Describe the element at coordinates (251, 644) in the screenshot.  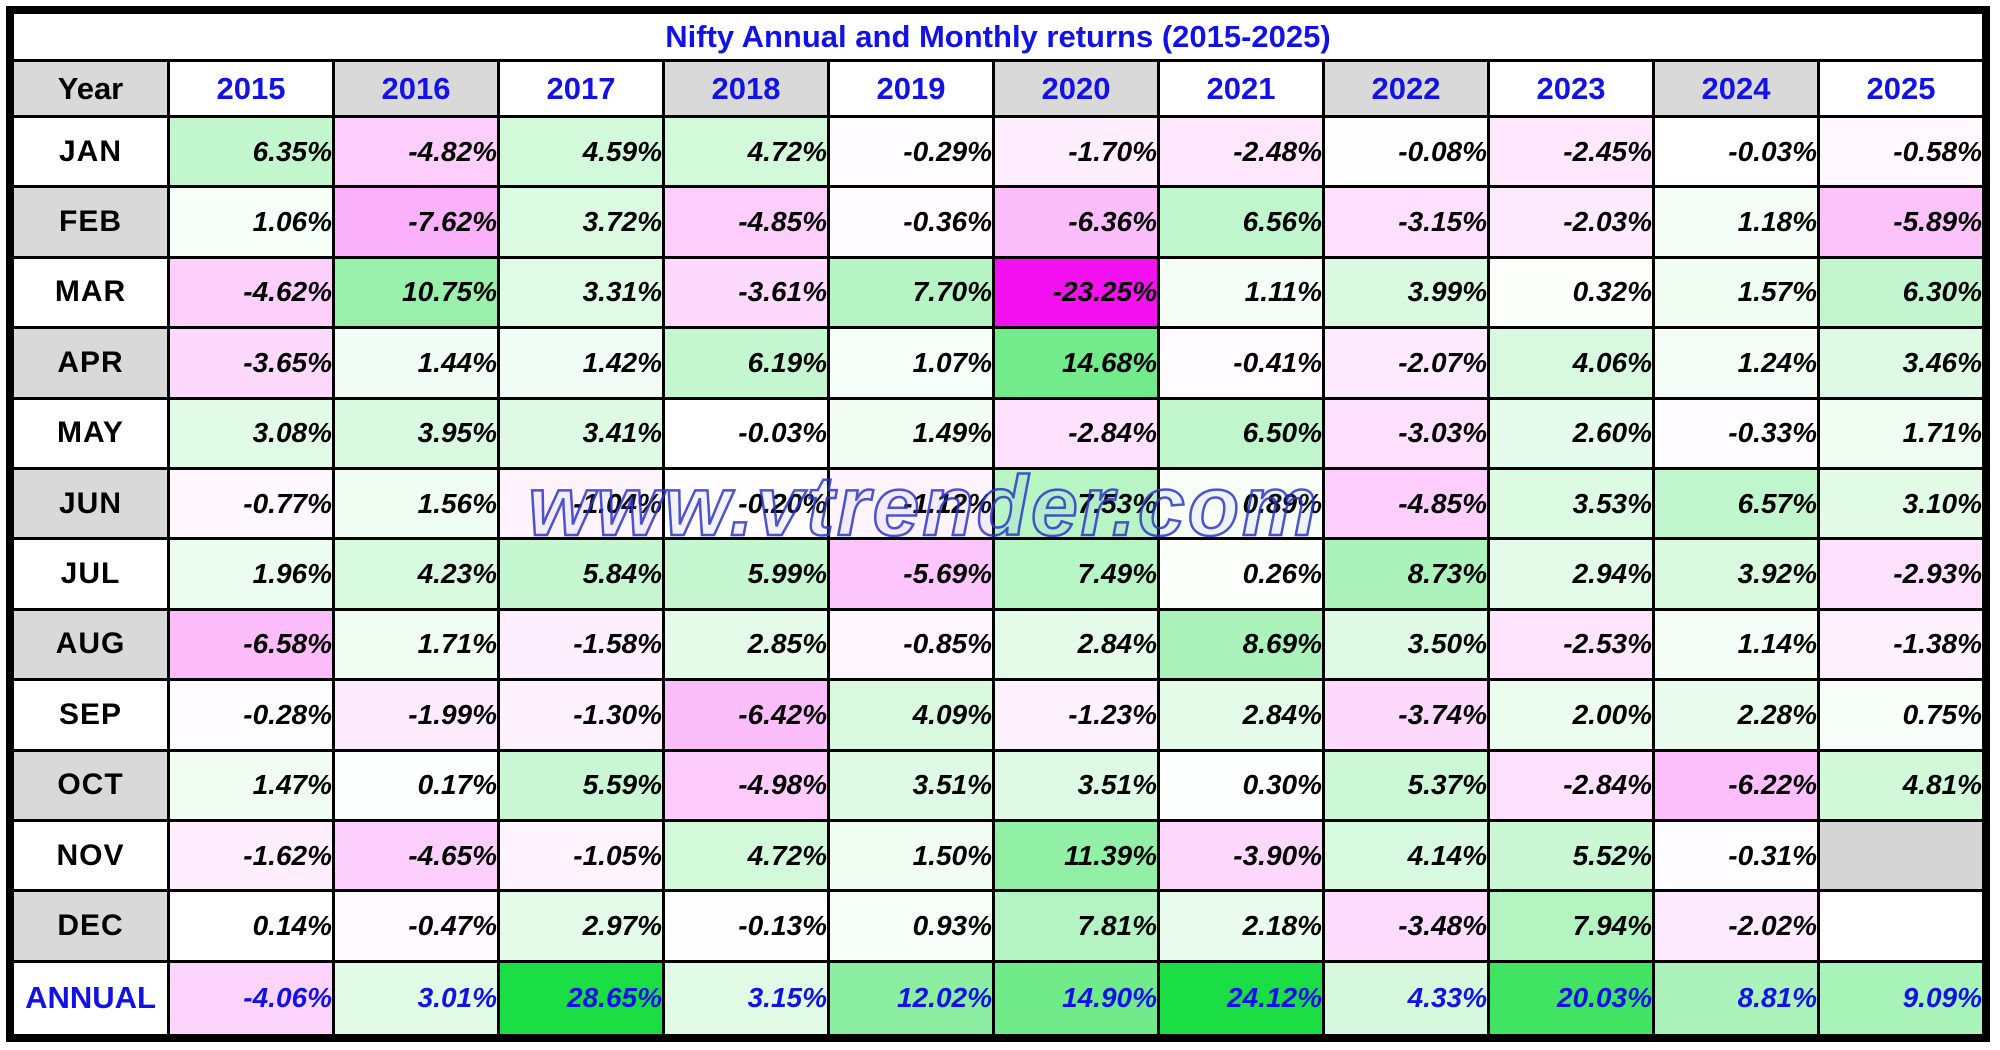
I see `value-cell: -6.58%` at that location.